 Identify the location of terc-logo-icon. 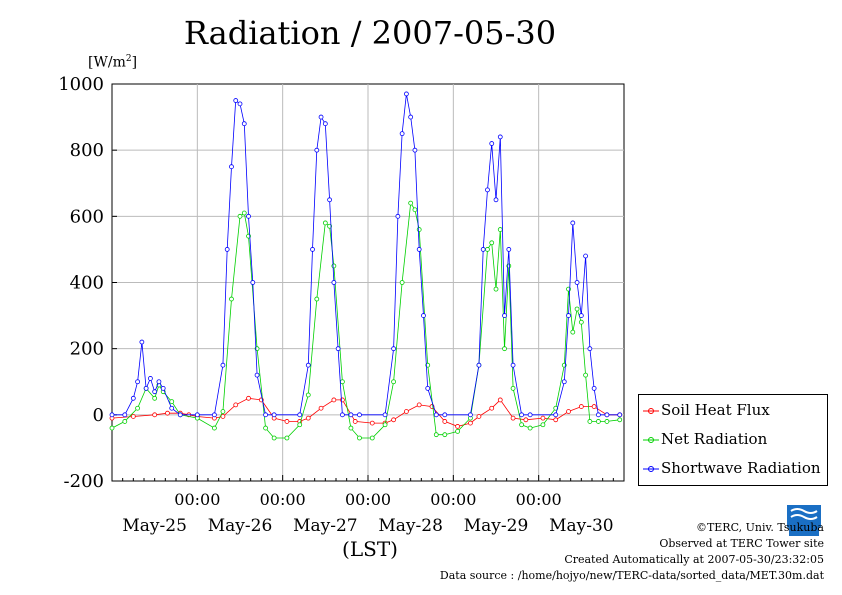
(804, 520).